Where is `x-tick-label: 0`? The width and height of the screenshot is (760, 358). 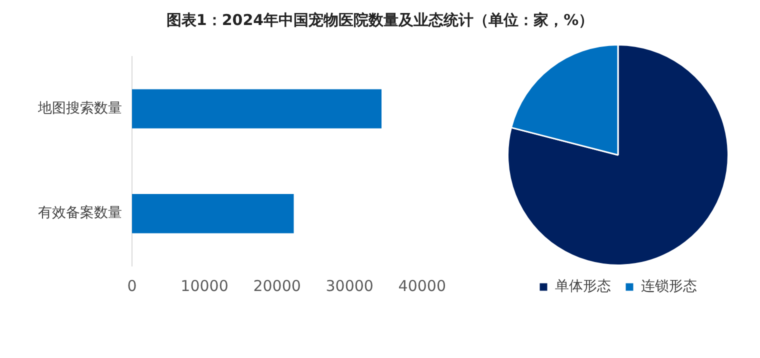
x-tick-label: 0 is located at coordinates (132, 285).